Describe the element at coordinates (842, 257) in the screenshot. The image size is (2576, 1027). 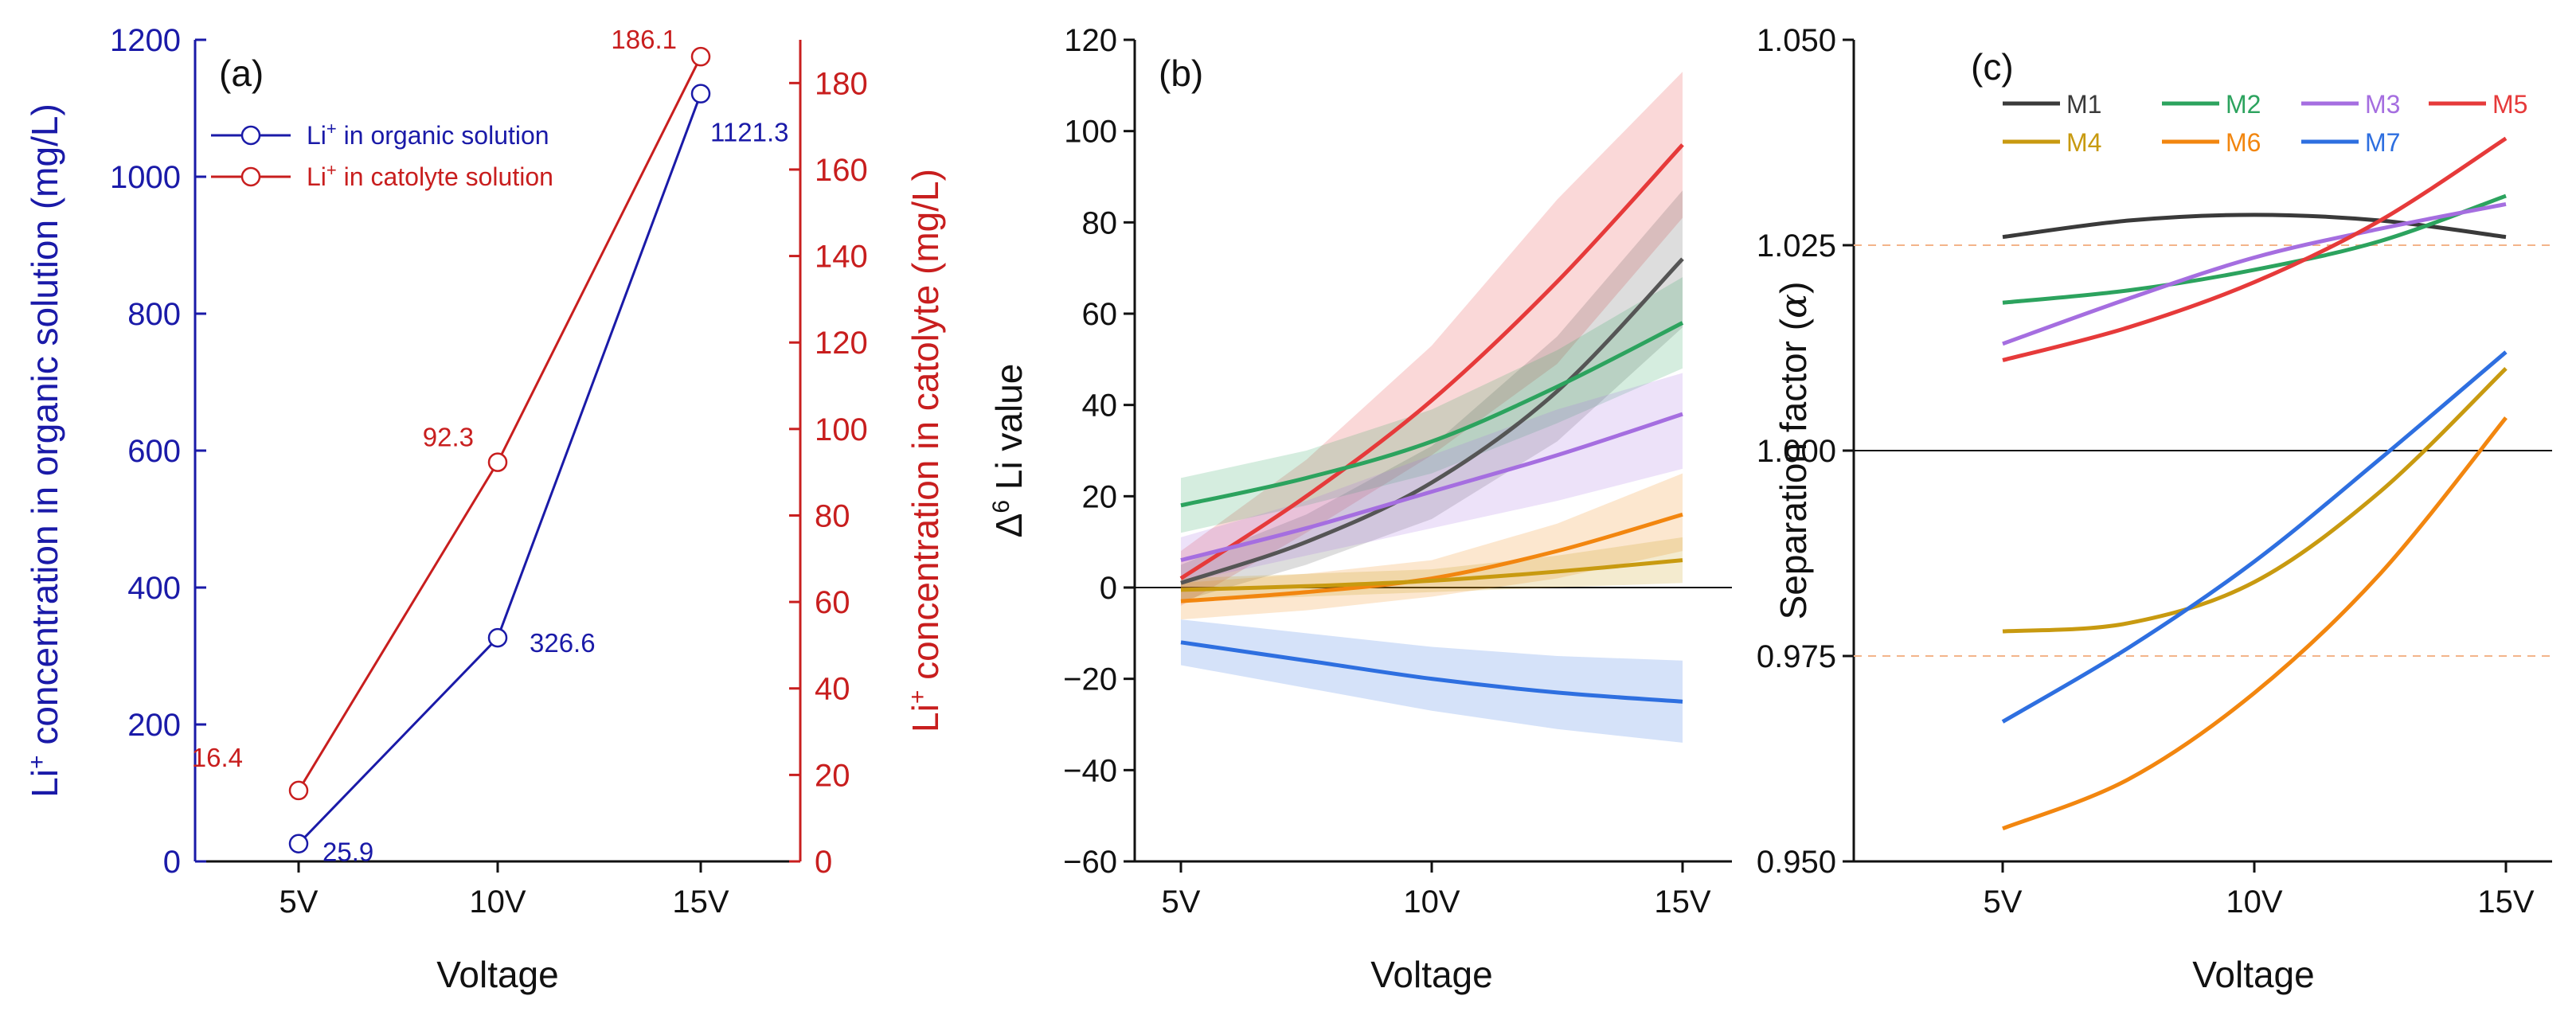
I see `right-tick-label: 140` at that location.